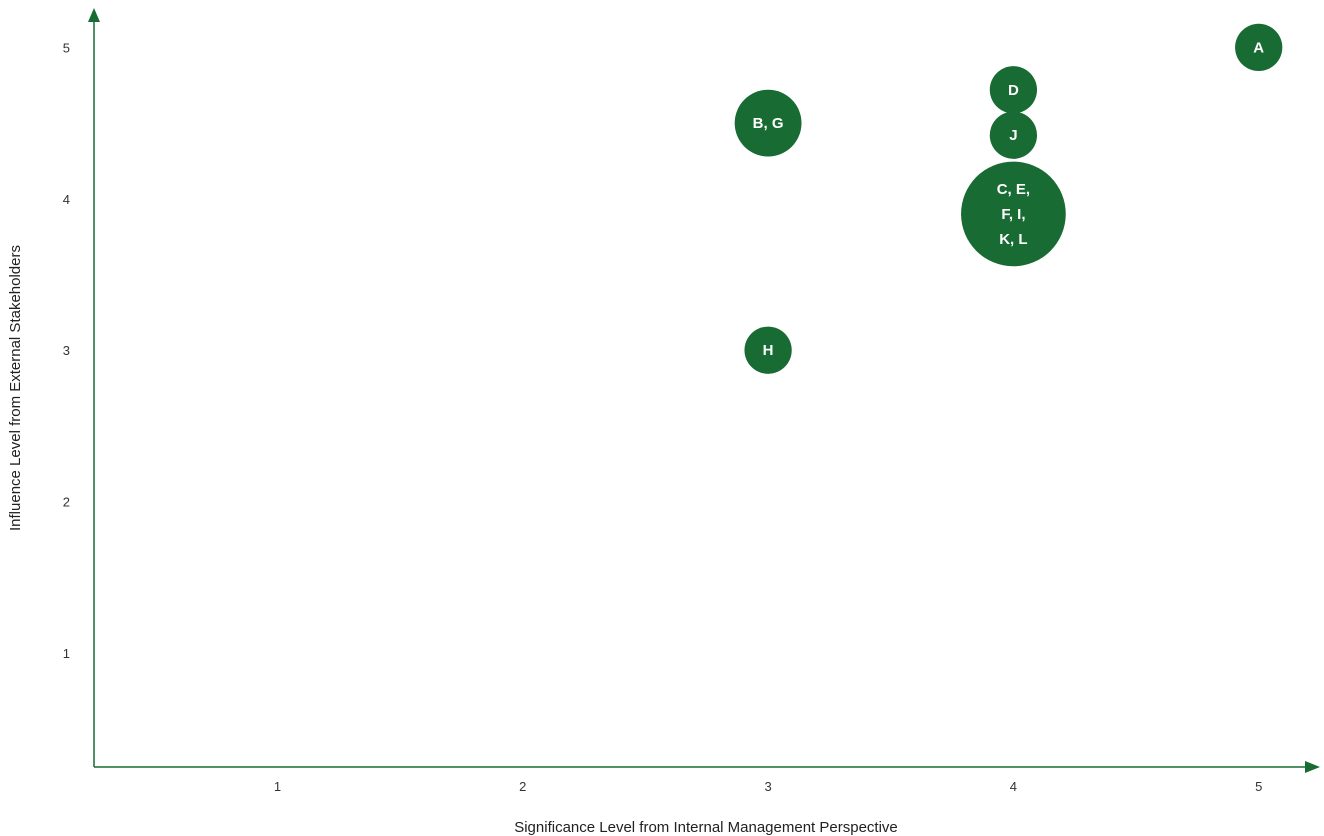 The height and width of the screenshot is (836, 1324). What do you see at coordinates (277, 786) in the screenshot?
I see `x-tick-label: 1` at bounding box center [277, 786].